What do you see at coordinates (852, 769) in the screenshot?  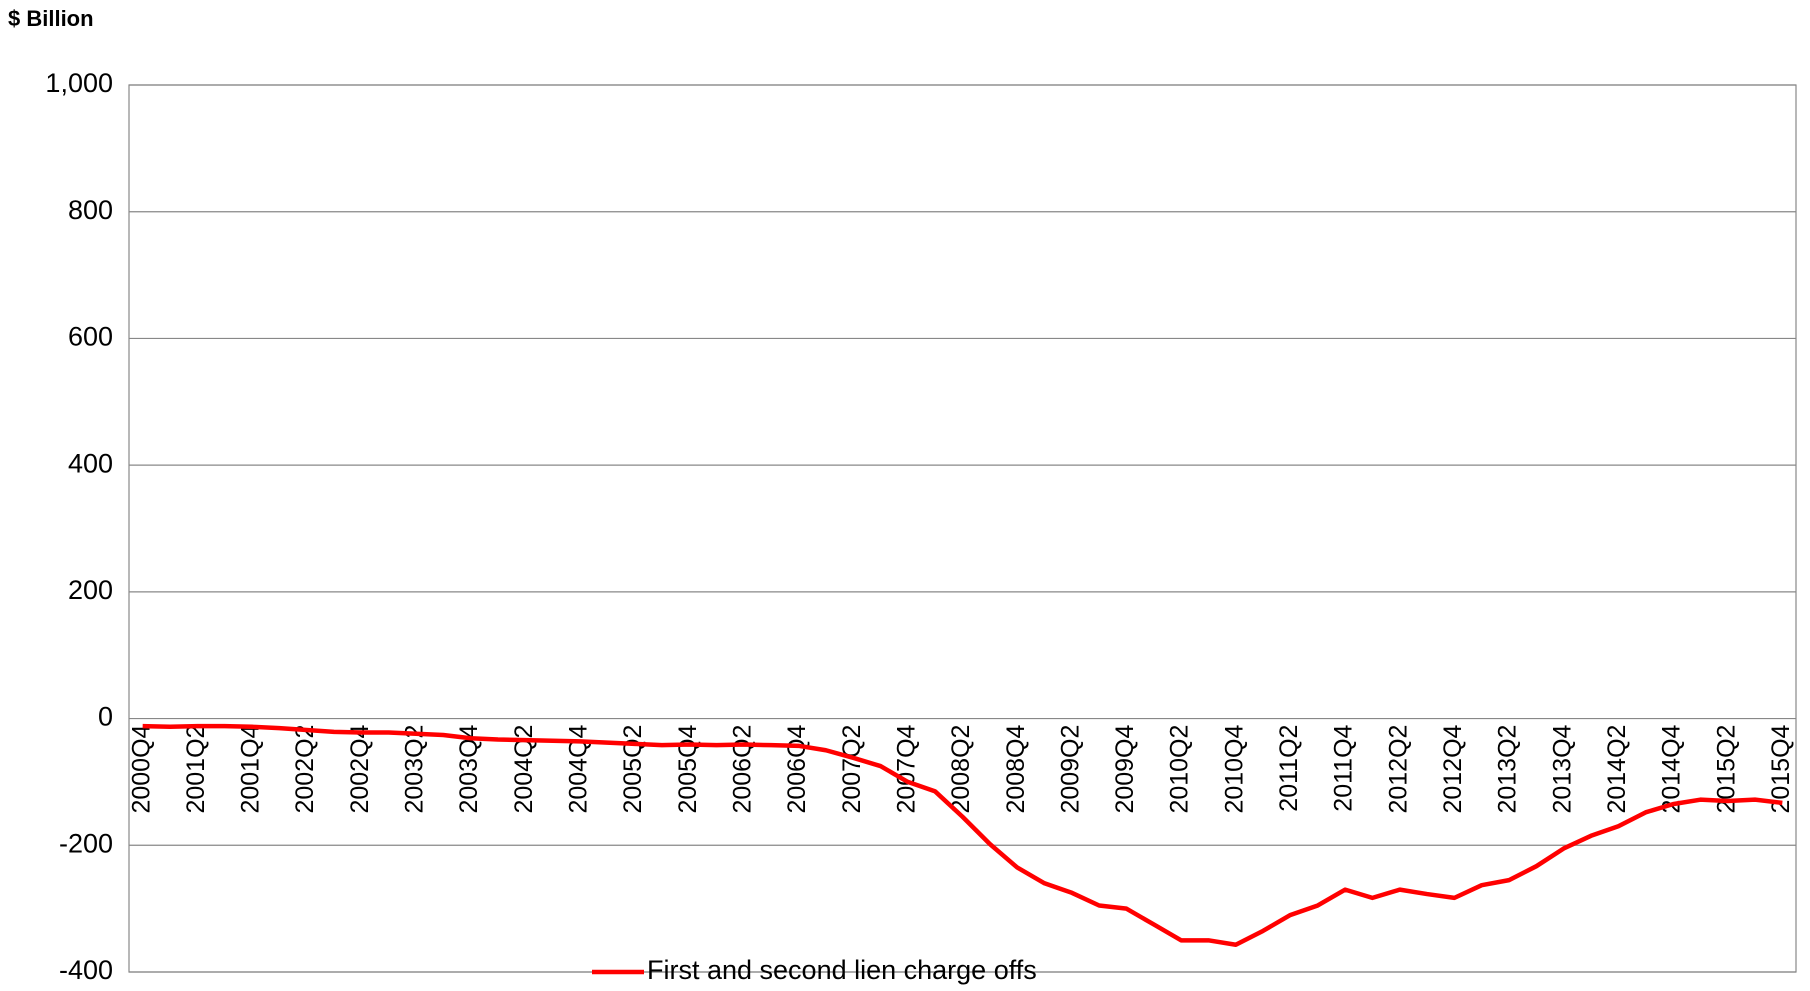 I see `x-tick-label: 2007Q2` at bounding box center [852, 769].